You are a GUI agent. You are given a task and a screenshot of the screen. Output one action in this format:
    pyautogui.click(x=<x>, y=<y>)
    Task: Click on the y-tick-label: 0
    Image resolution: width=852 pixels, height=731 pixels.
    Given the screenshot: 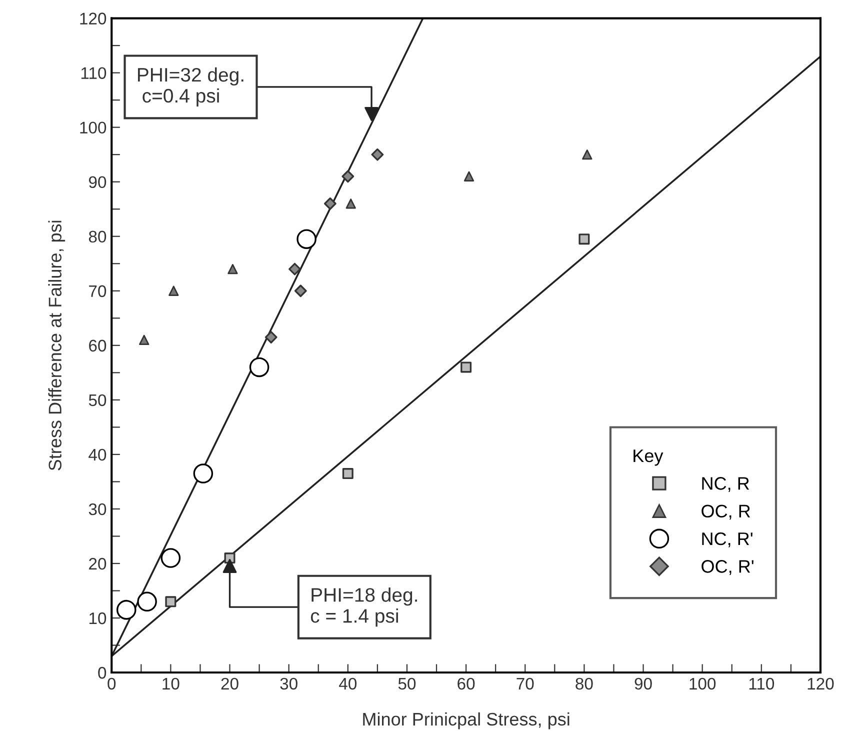 What is the action you would take?
    pyautogui.click(x=102, y=672)
    